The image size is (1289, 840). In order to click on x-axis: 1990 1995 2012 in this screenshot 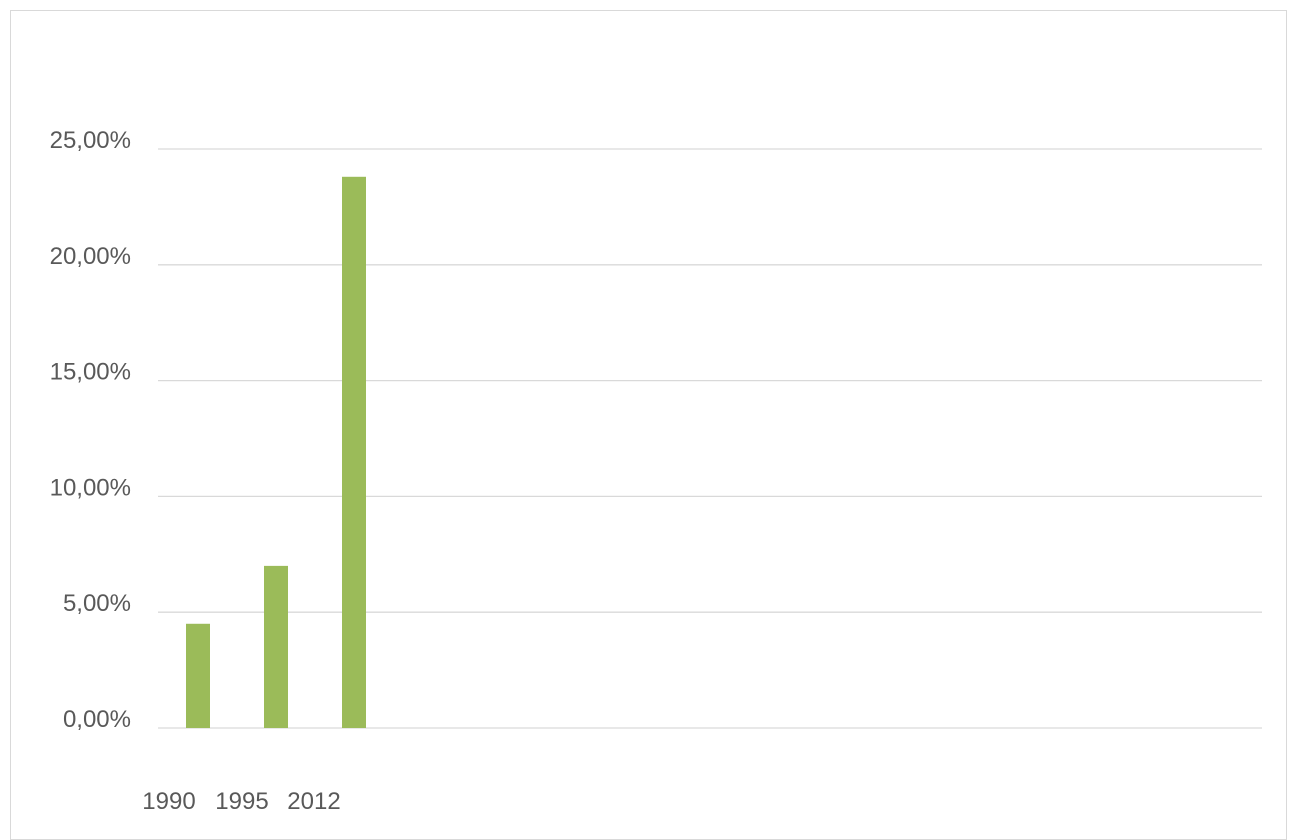, I will do `click(241, 800)`.